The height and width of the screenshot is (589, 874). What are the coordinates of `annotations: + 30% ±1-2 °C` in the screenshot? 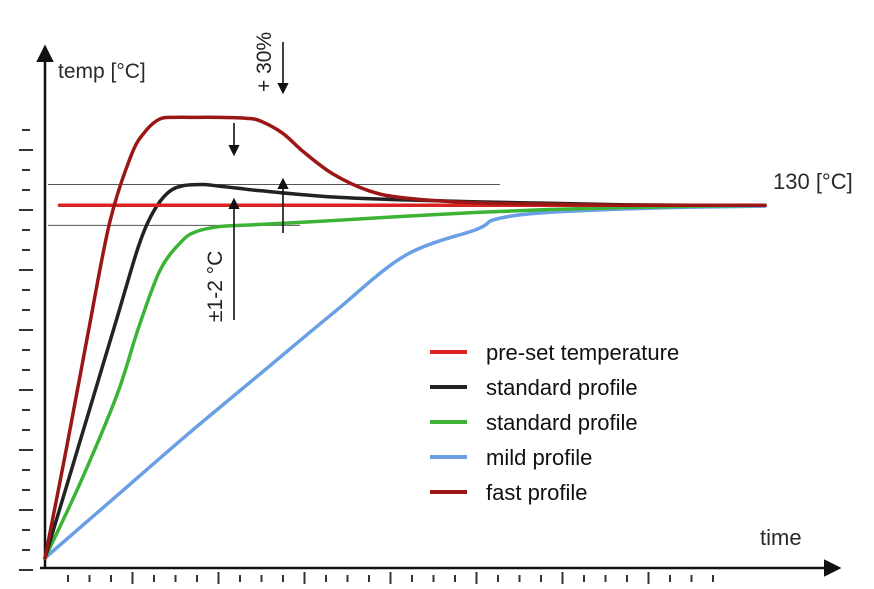 It's located at (246, 177).